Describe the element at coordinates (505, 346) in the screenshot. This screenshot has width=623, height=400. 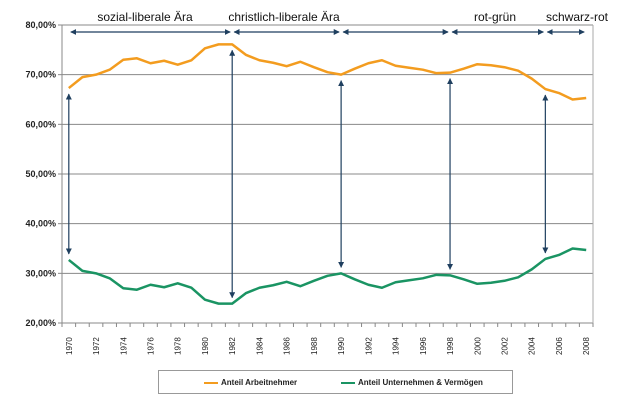
I see `x-tick-label: 2002` at that location.